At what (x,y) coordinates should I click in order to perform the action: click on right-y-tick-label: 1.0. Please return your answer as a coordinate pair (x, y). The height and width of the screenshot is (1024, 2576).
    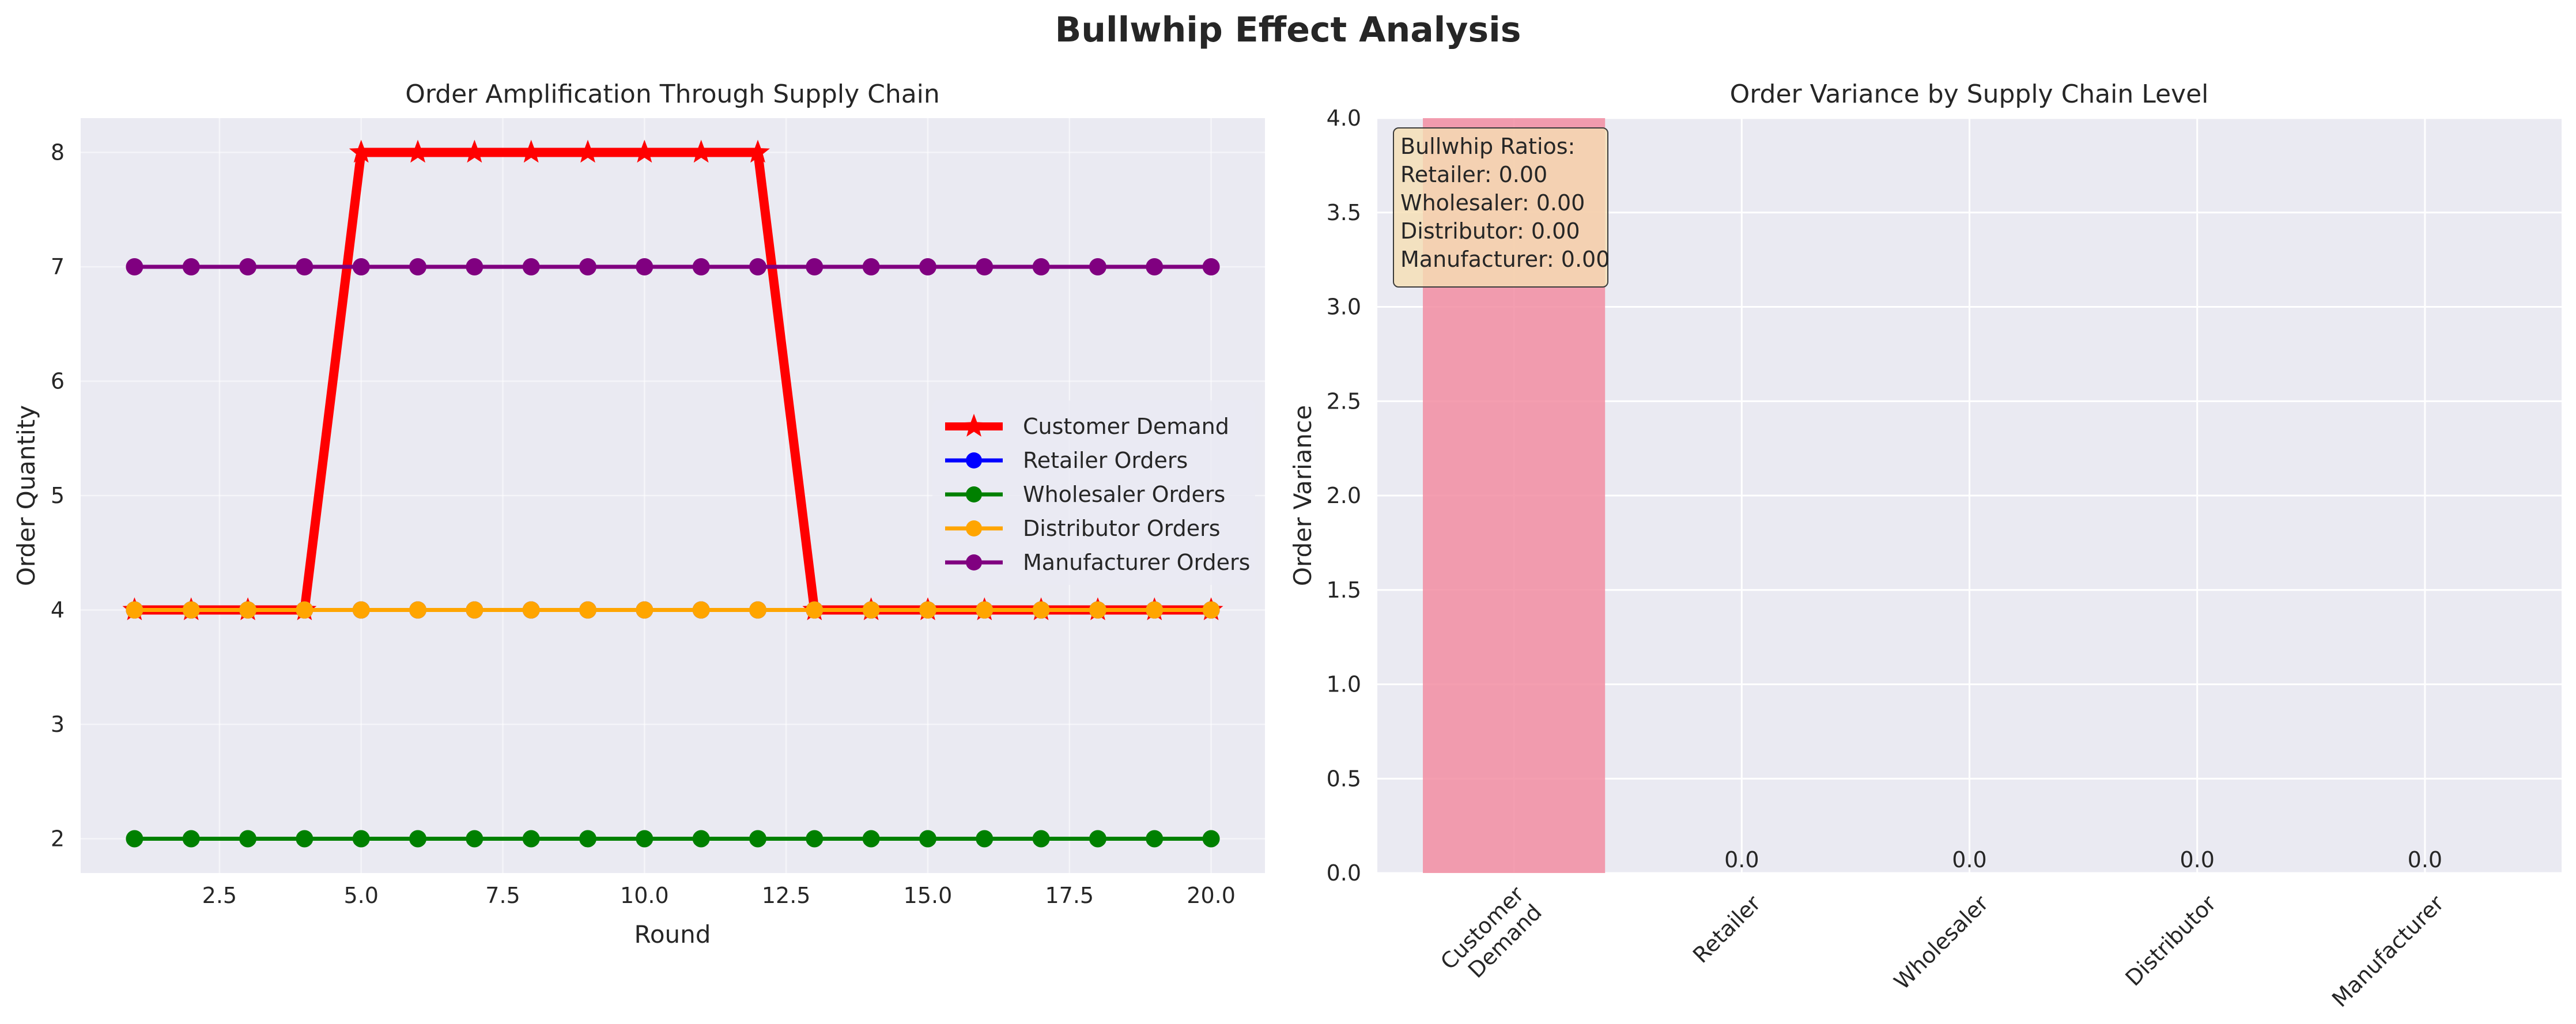
    Looking at the image, I should click on (1344, 684).